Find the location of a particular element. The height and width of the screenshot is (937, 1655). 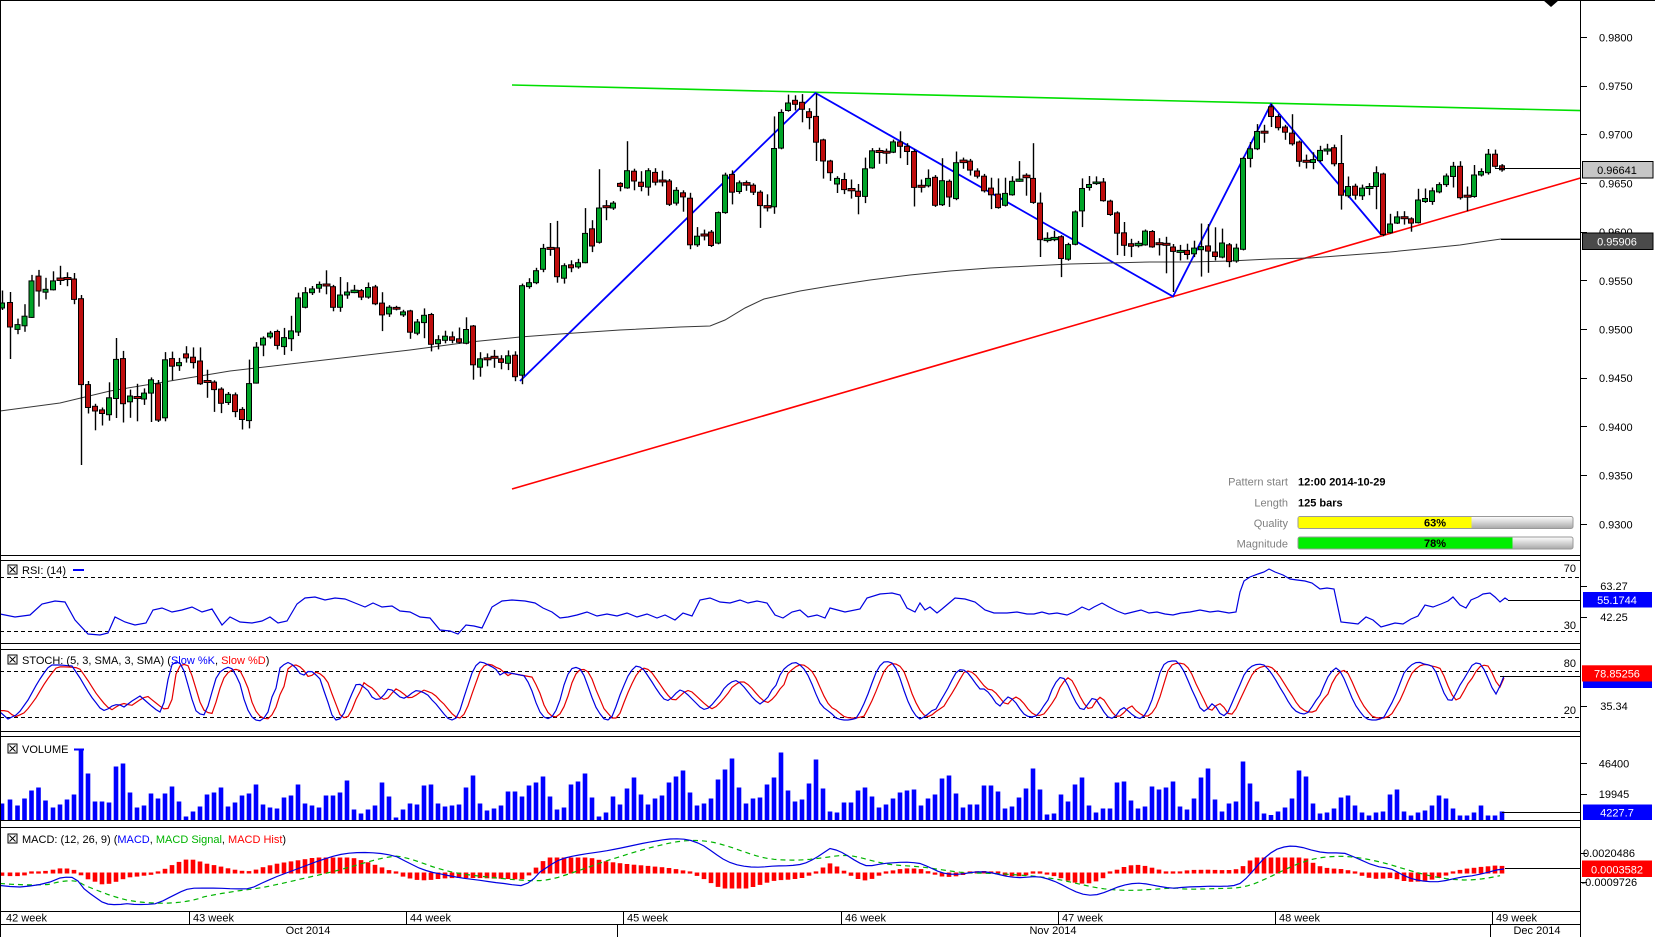

svg-text: Length is located at coordinates (1271, 504).